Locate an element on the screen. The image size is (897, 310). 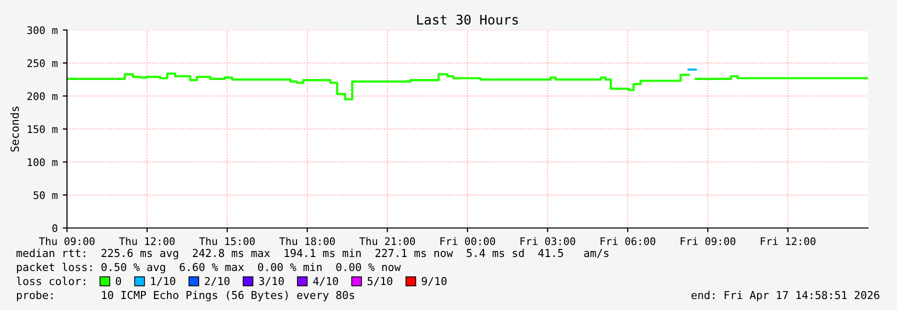
legend-title: loss color: is located at coordinates (51, 281).